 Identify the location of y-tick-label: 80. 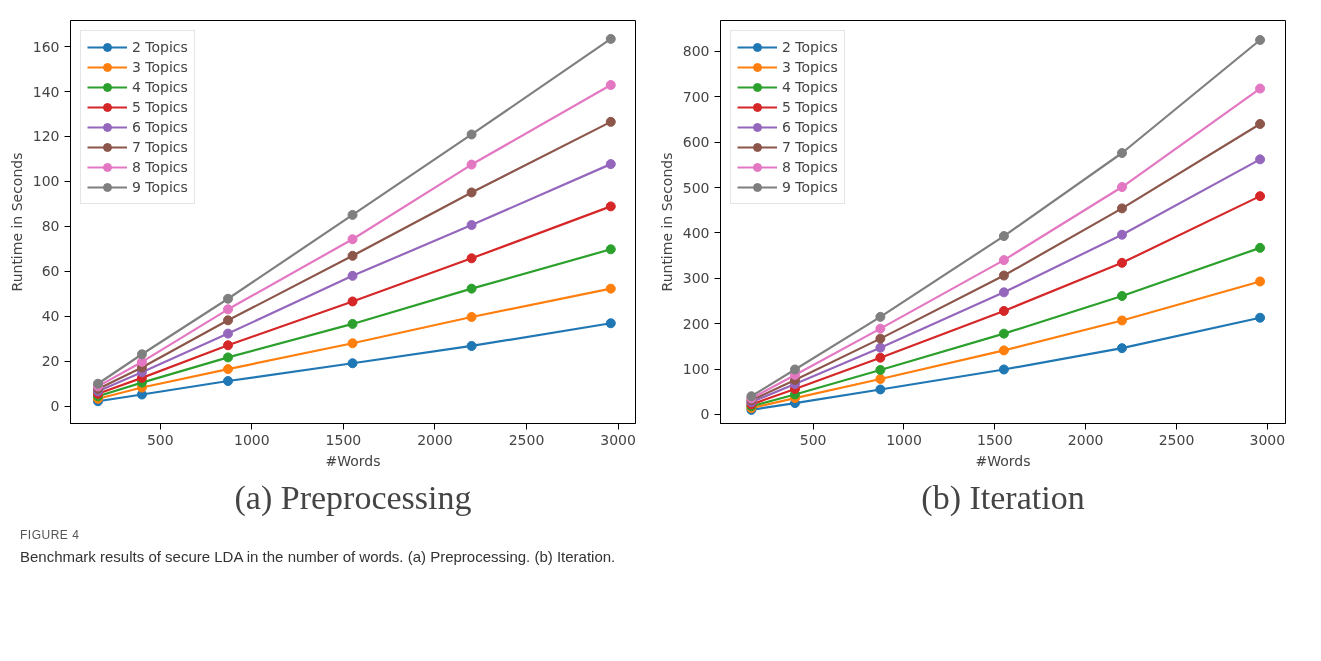
(50, 226).